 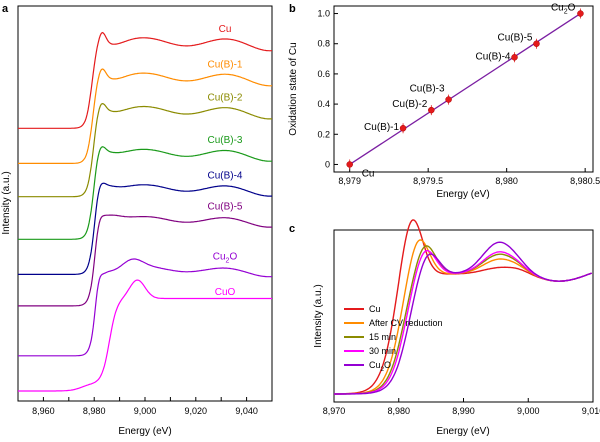 I want to click on panel-c-legend-label-3: 30 min, so click(x=382, y=351).